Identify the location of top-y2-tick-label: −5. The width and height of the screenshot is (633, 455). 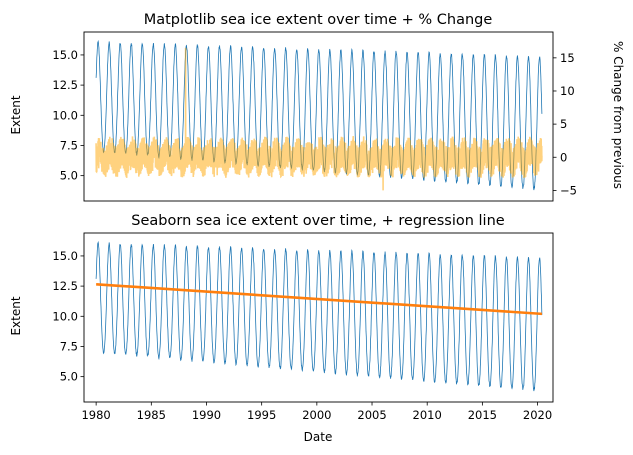
(568, 190).